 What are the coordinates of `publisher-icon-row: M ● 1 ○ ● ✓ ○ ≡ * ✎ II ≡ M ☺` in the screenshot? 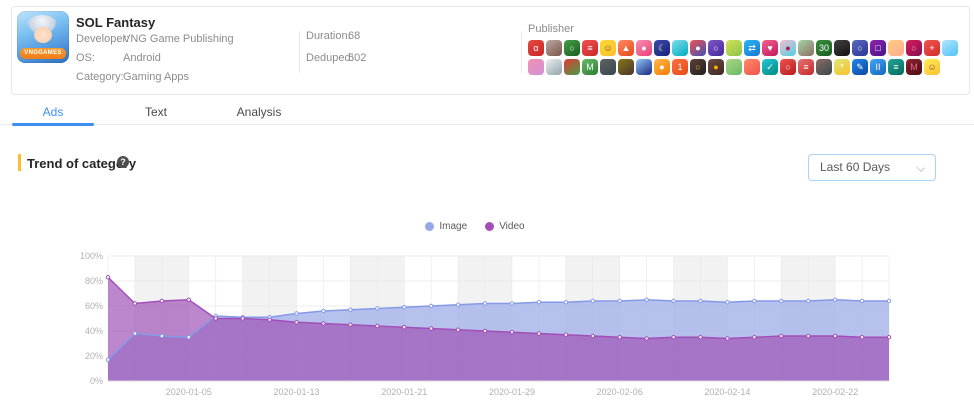 It's located at (734, 67).